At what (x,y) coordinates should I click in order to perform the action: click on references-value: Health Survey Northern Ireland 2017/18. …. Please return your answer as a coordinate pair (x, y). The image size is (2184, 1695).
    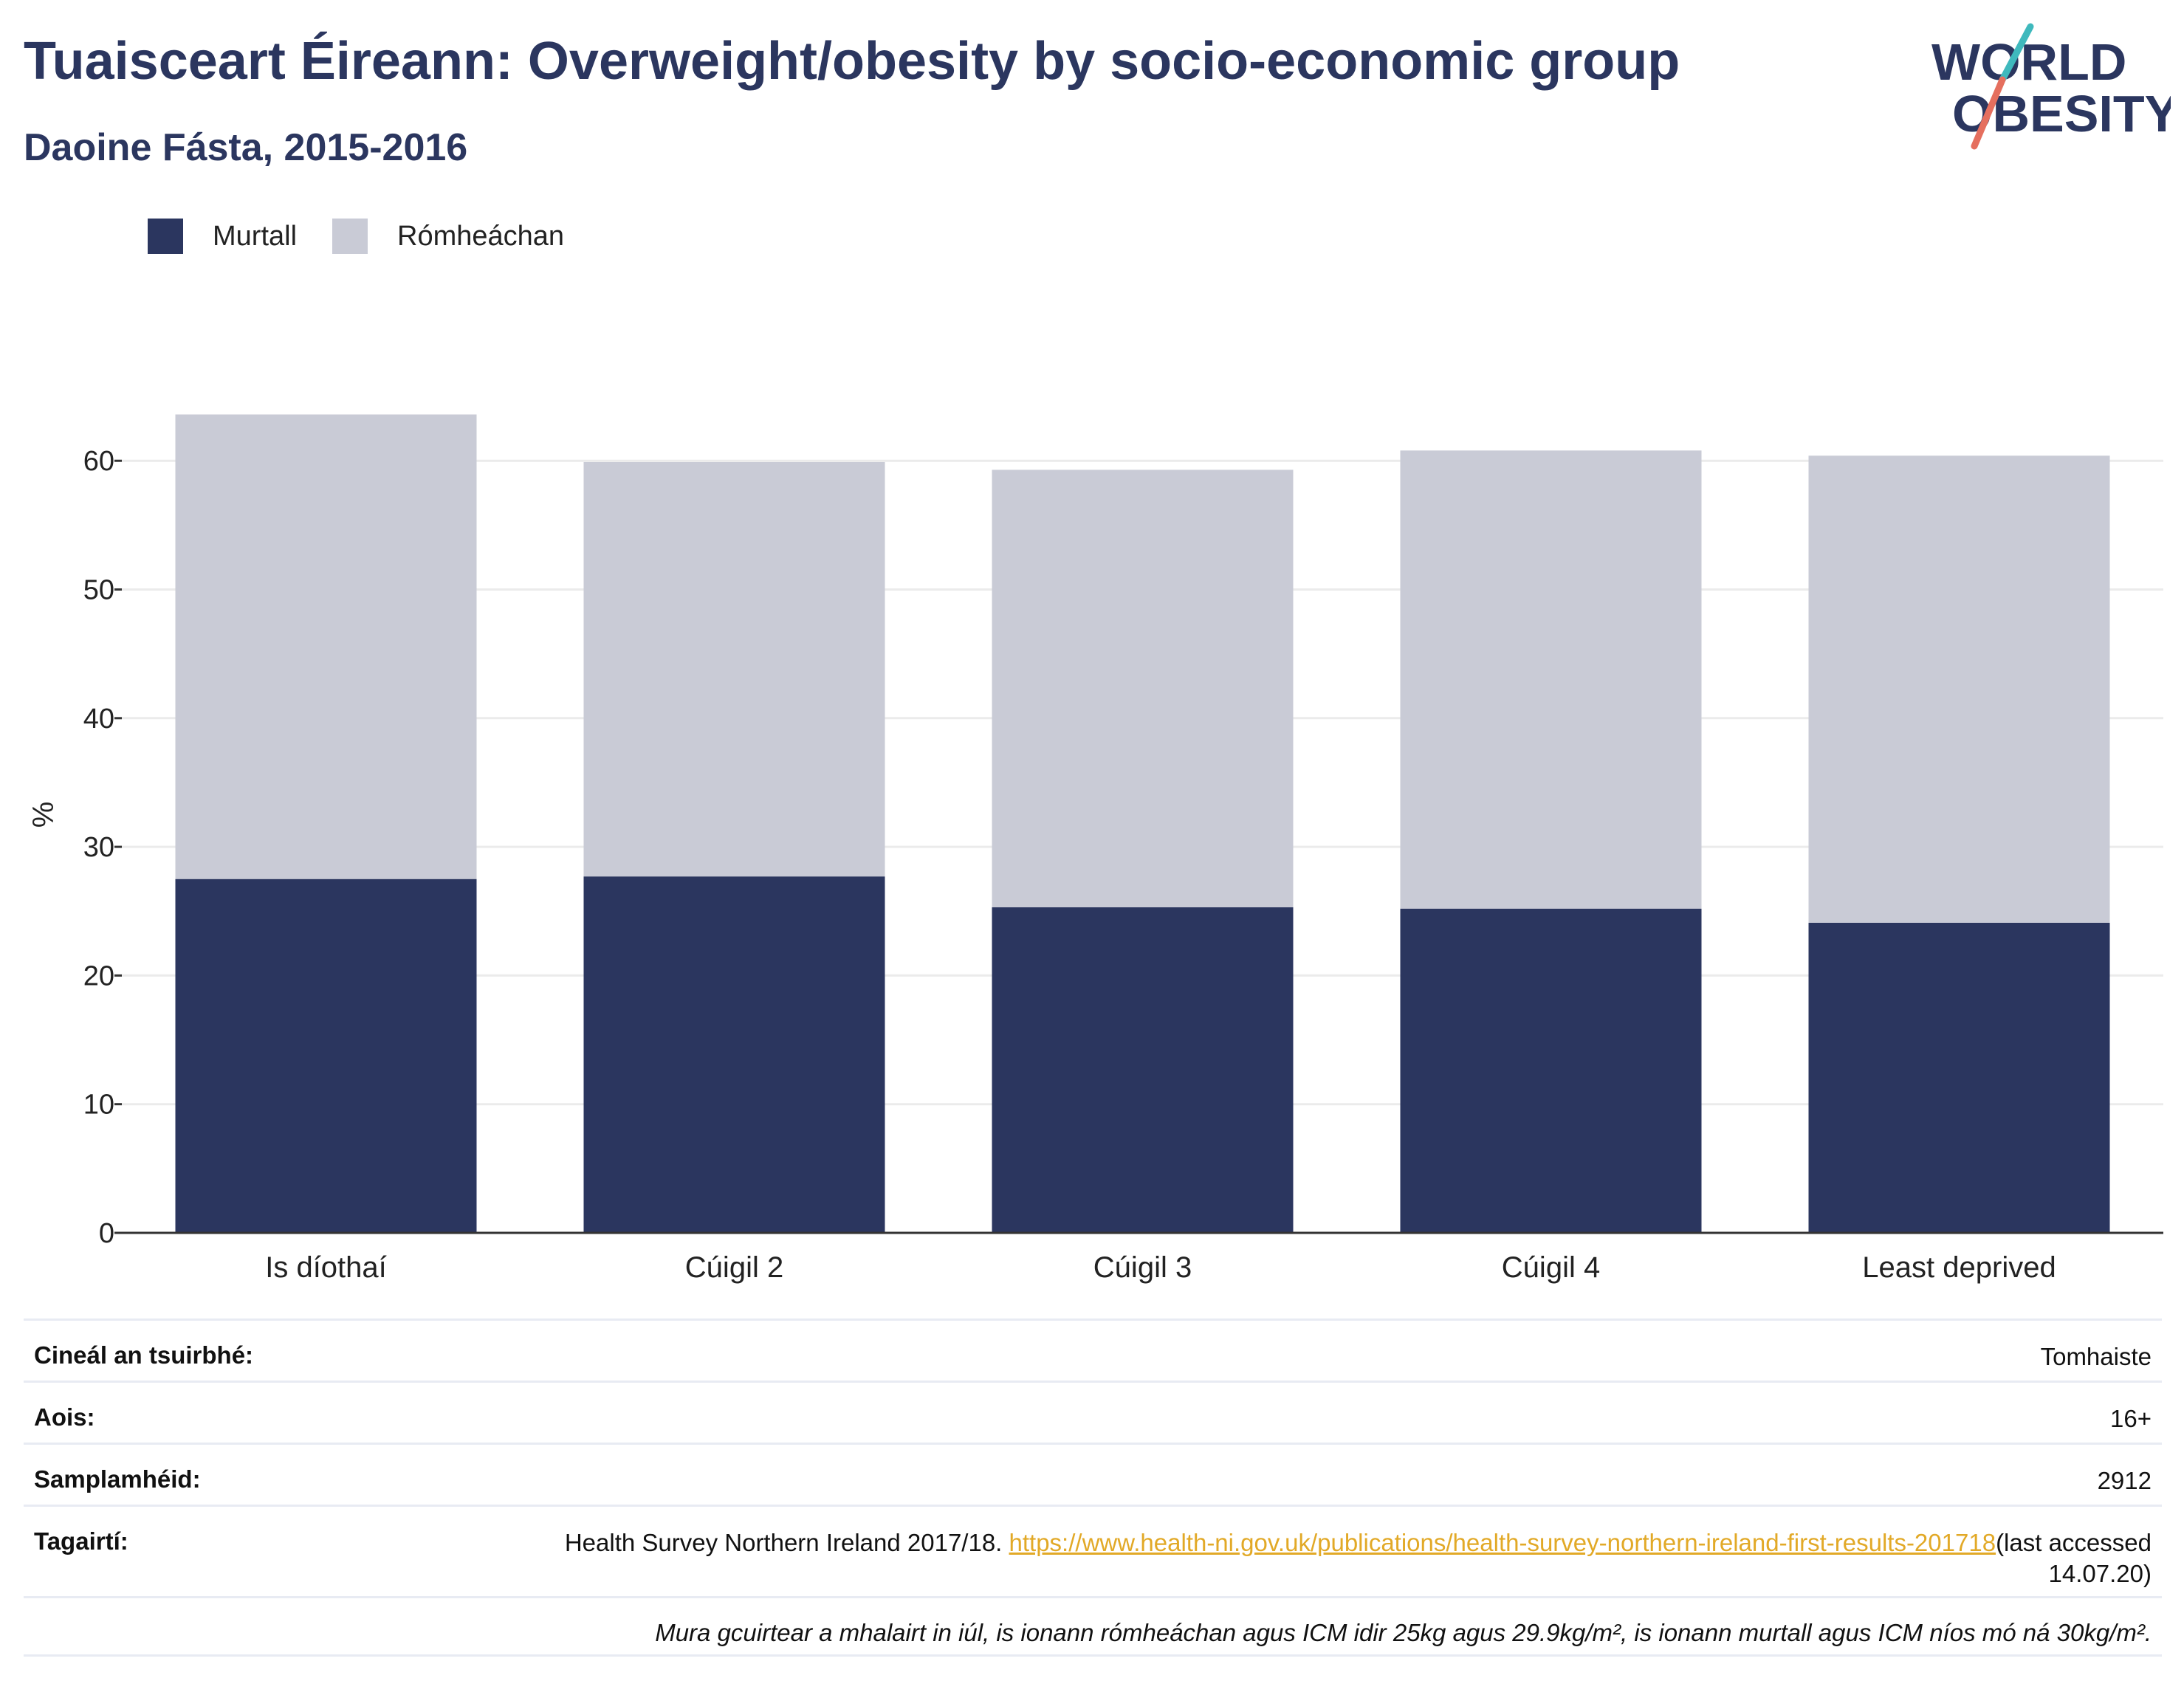
    Looking at the image, I should click on (1340, 1558).